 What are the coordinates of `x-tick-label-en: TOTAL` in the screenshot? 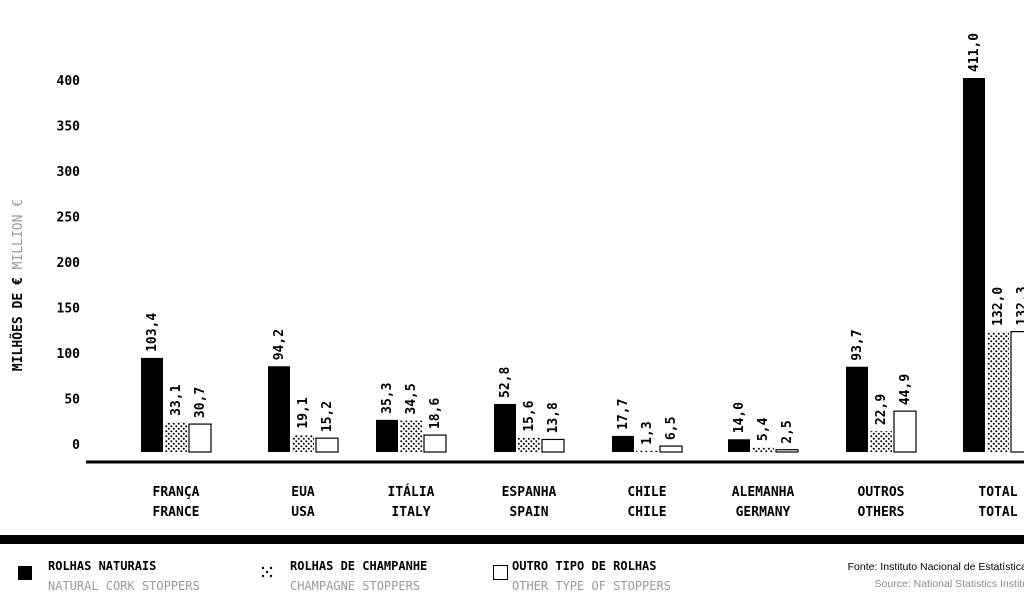 It's located at (997, 512).